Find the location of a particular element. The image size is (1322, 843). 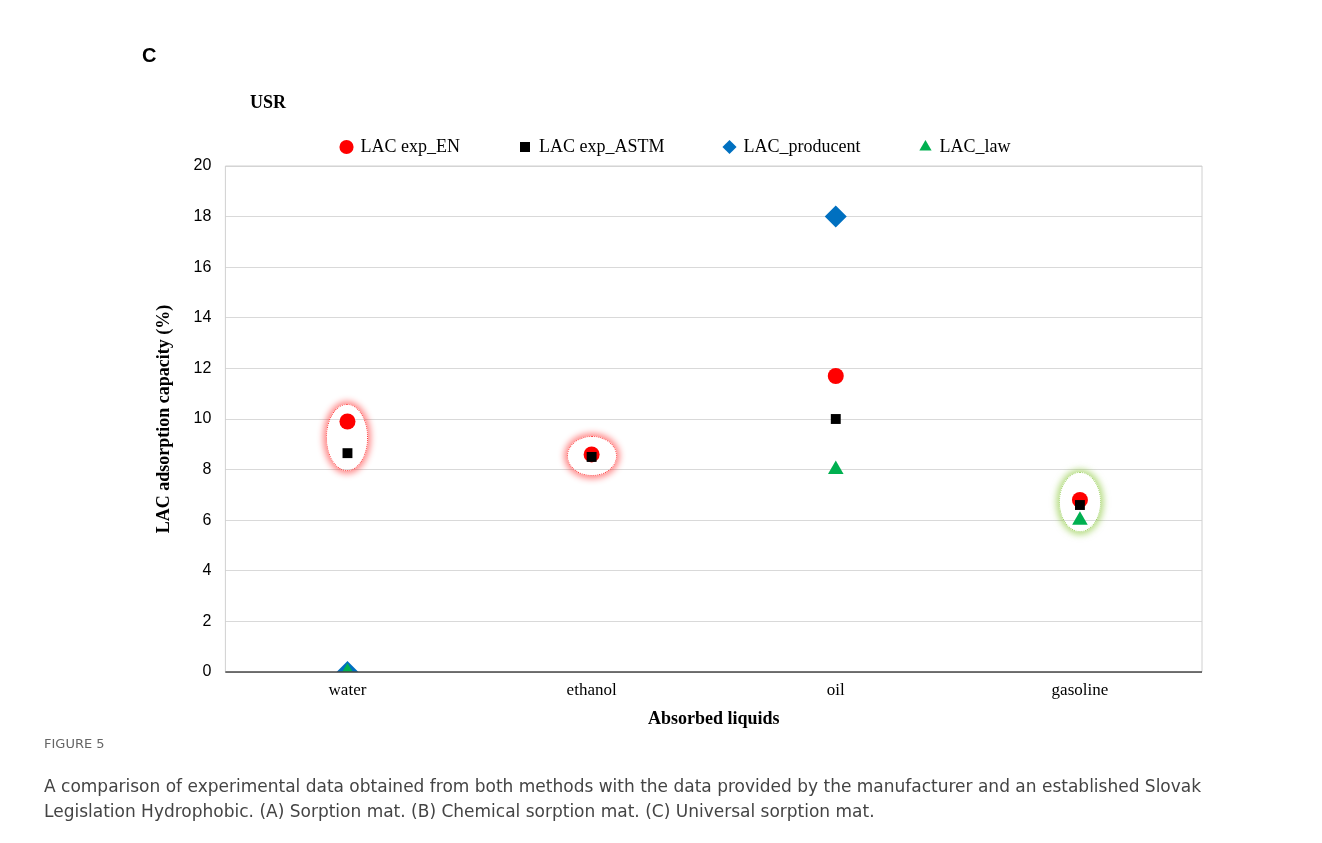

x-tick-label: oil is located at coordinates (836, 689).